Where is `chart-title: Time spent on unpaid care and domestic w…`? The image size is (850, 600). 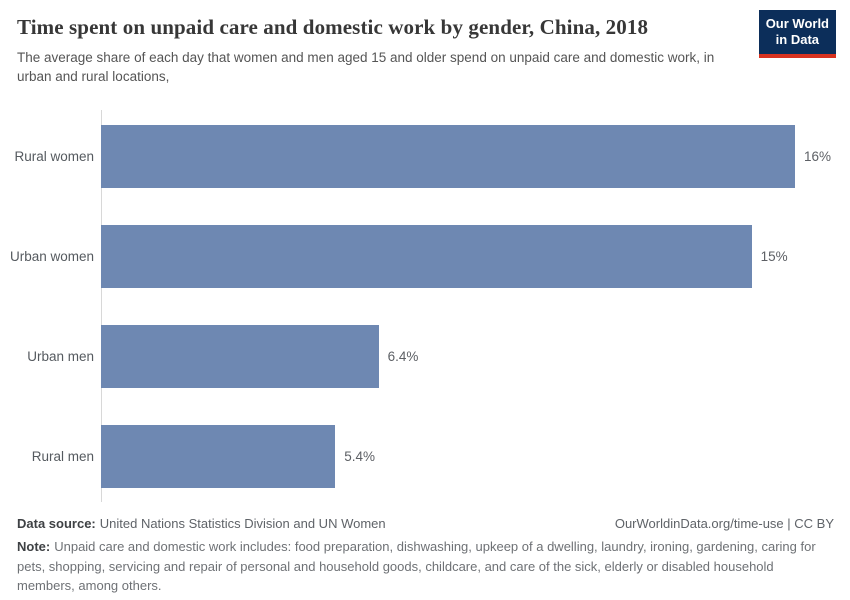
chart-title: Time spent on unpaid care and domestic w… is located at coordinates (333, 27).